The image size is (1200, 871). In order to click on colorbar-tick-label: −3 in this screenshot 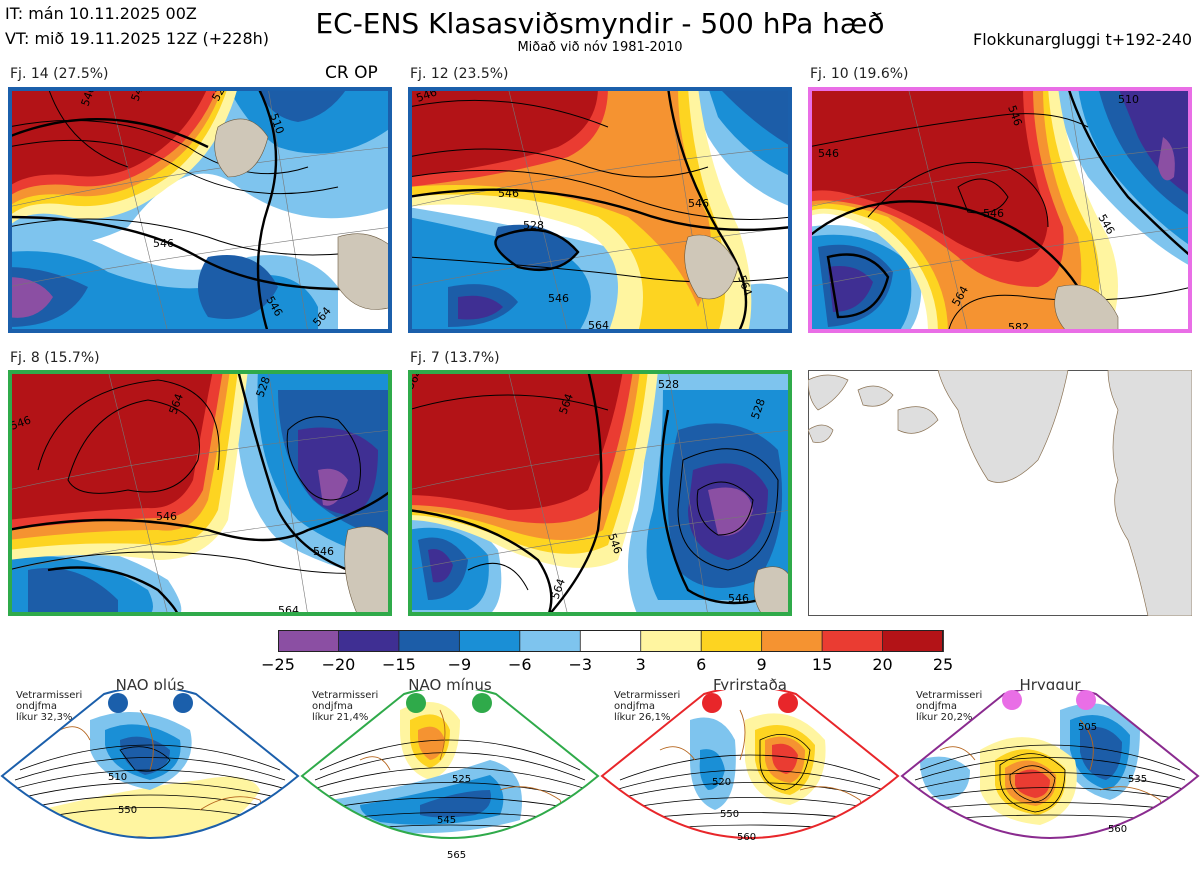, I will do `click(580, 664)`.